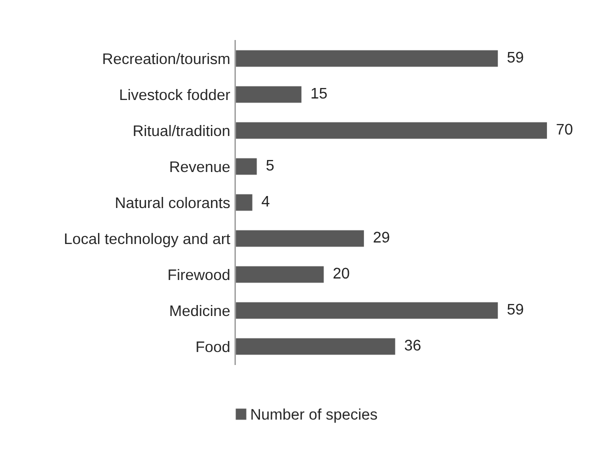 This screenshot has height=450, width=614. I want to click on data-label: 15, so click(319, 93).